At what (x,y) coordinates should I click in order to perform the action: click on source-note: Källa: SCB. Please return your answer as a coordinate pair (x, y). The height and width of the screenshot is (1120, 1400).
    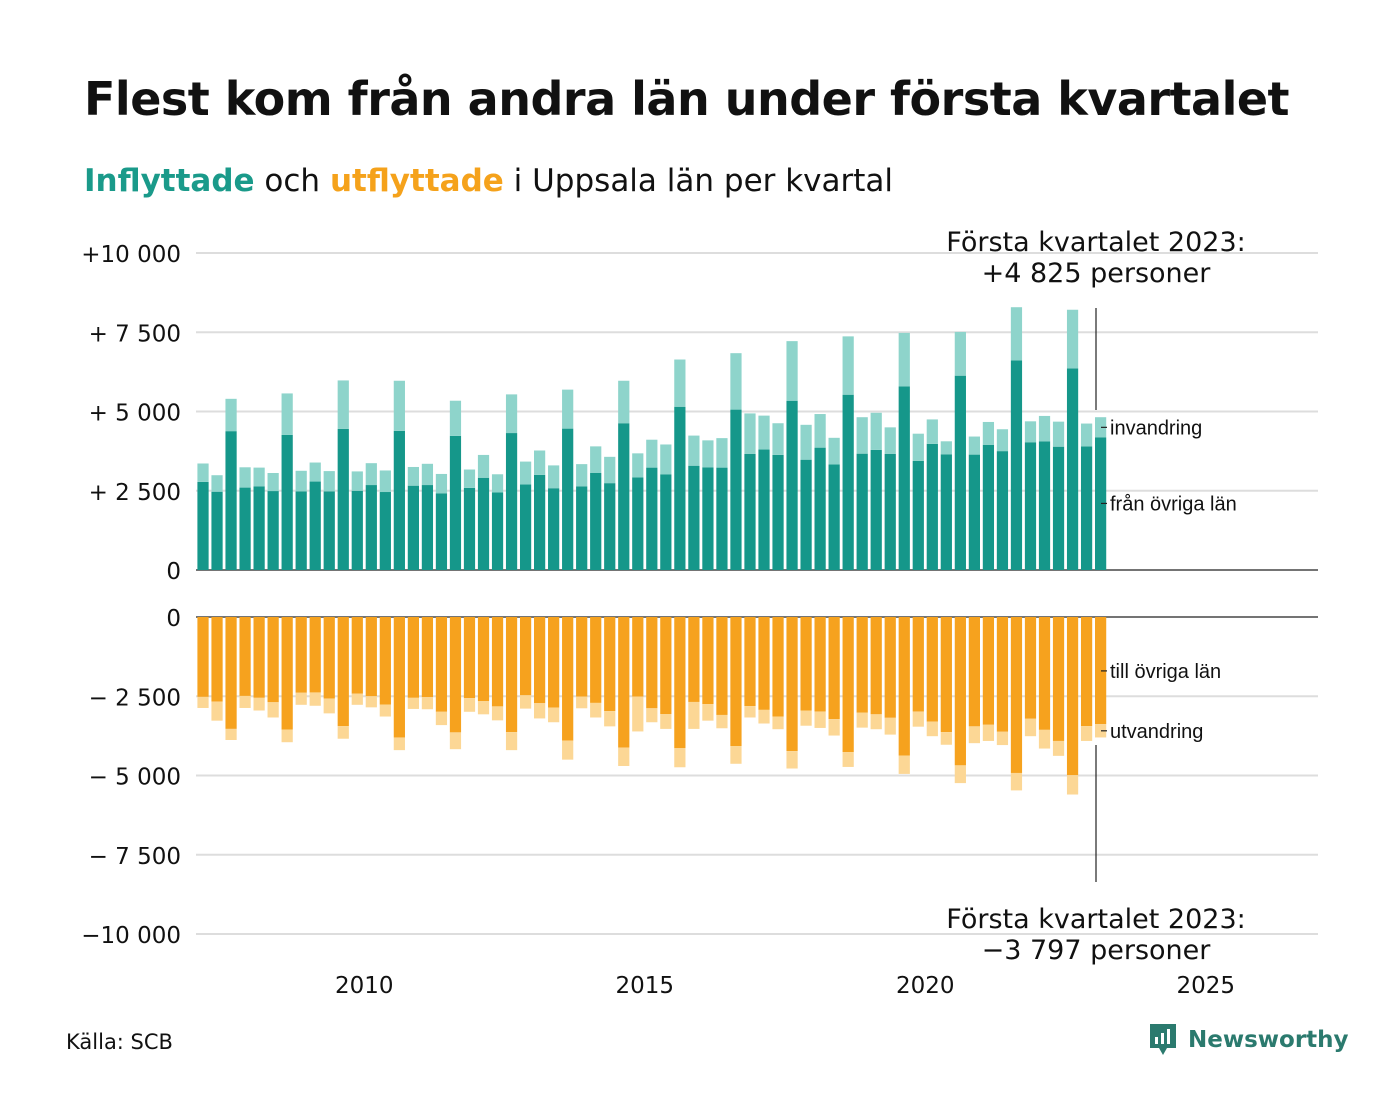
    Looking at the image, I should click on (119, 1042).